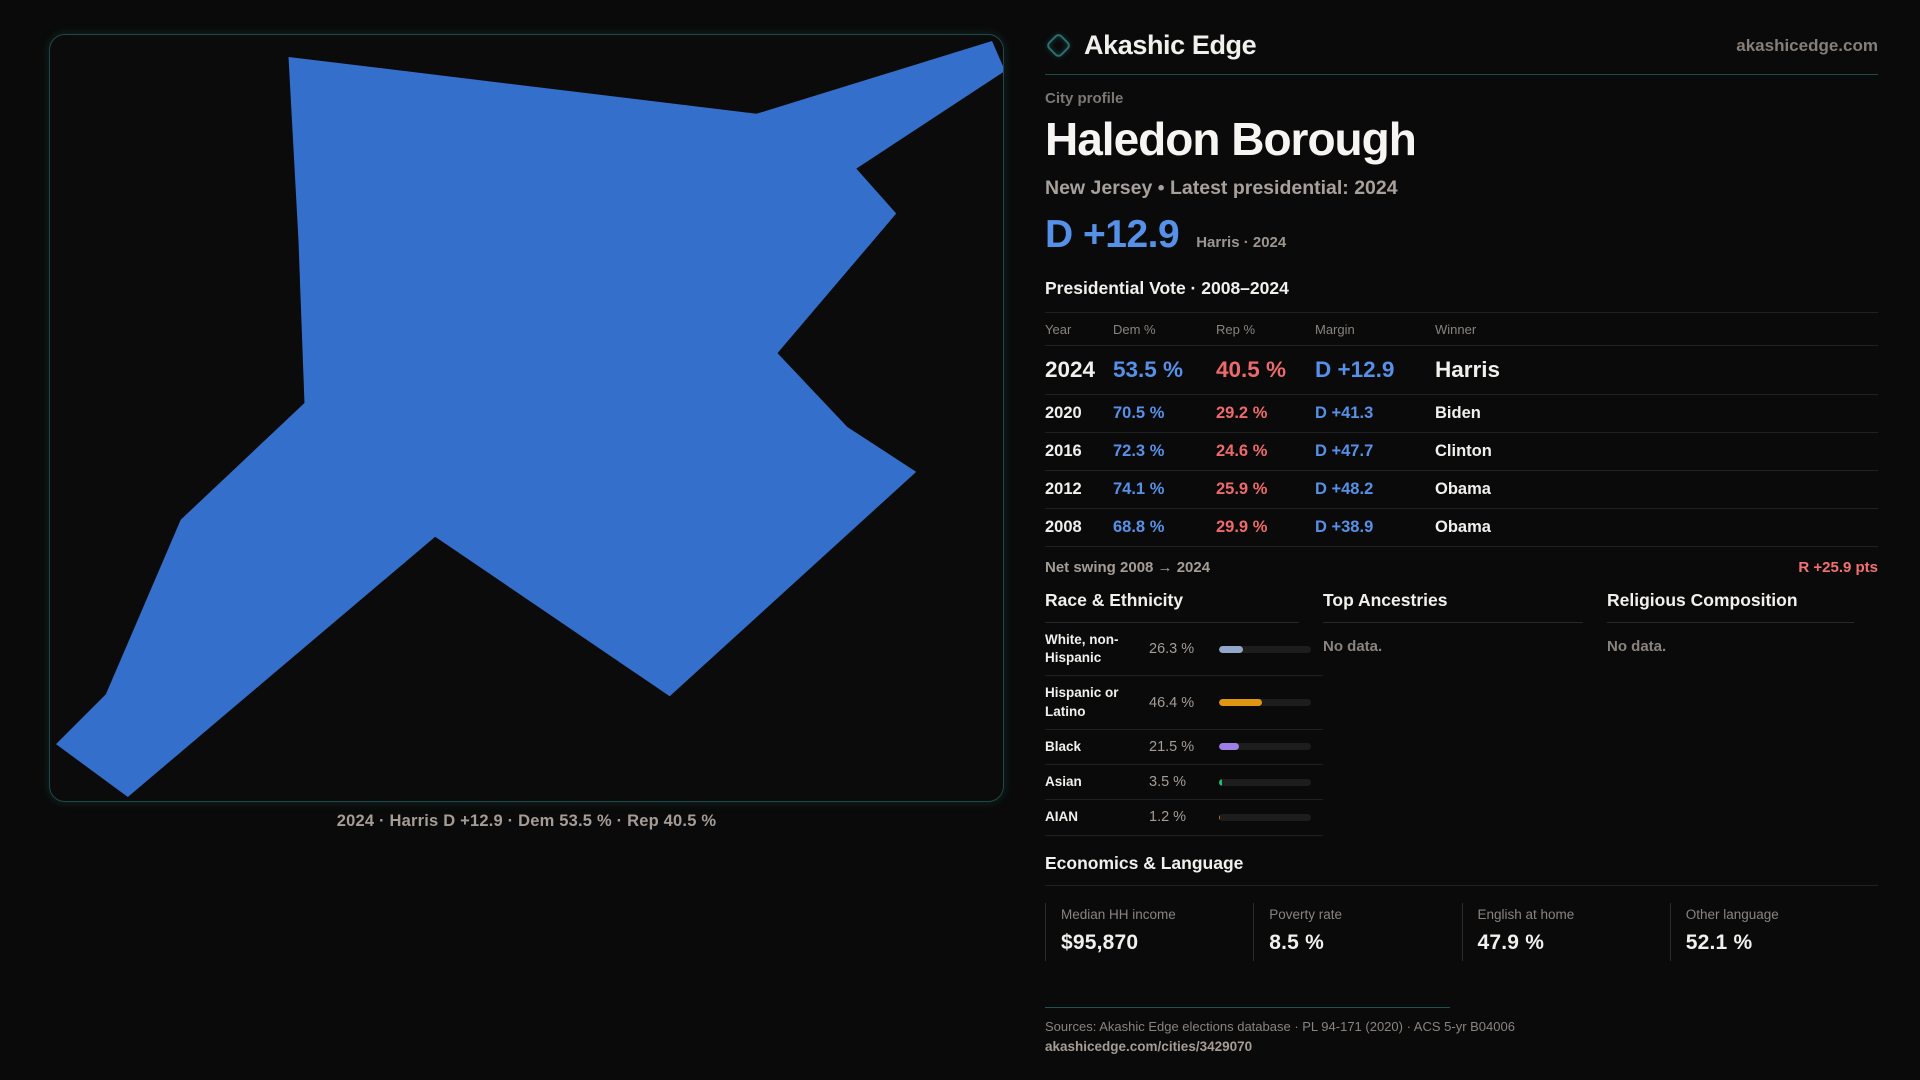 This screenshot has width=1920, height=1080. Describe the element at coordinates (1063, 746) in the screenshot. I see `race-label: Black` at that location.